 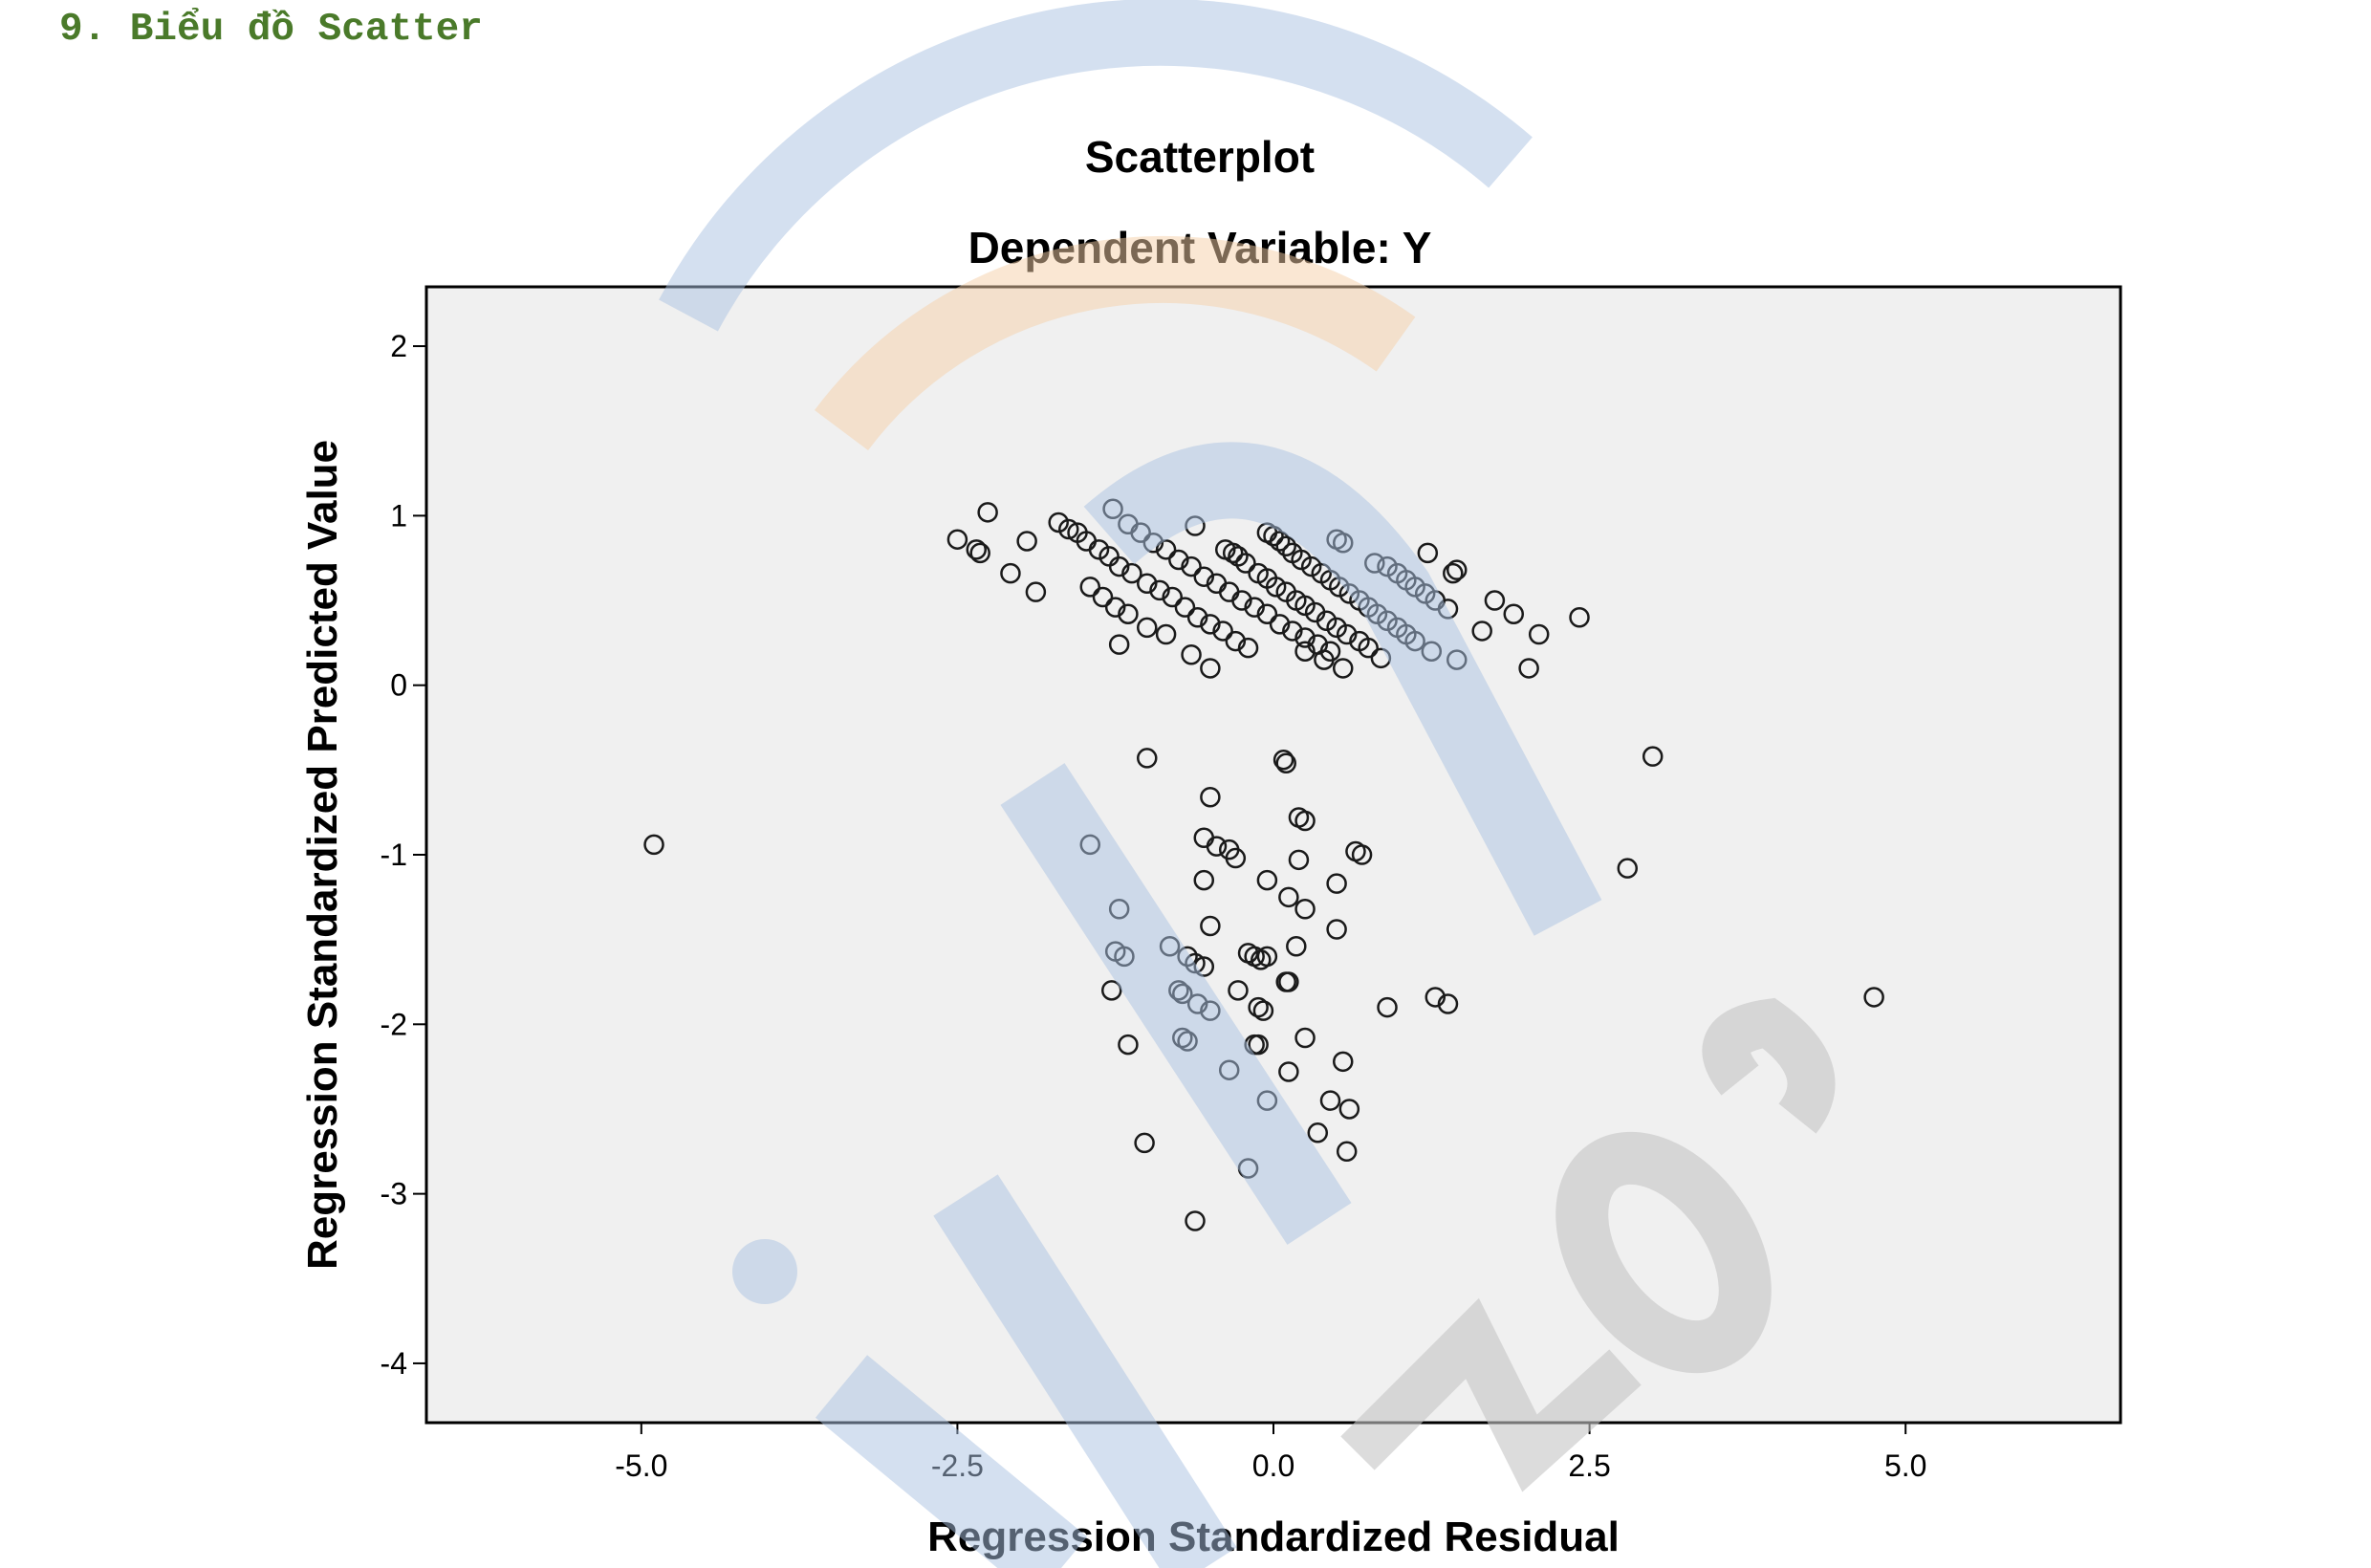 What do you see at coordinates (322, 855) in the screenshot?
I see `y-axis-label: Regression Standardized Predicted Value` at bounding box center [322, 855].